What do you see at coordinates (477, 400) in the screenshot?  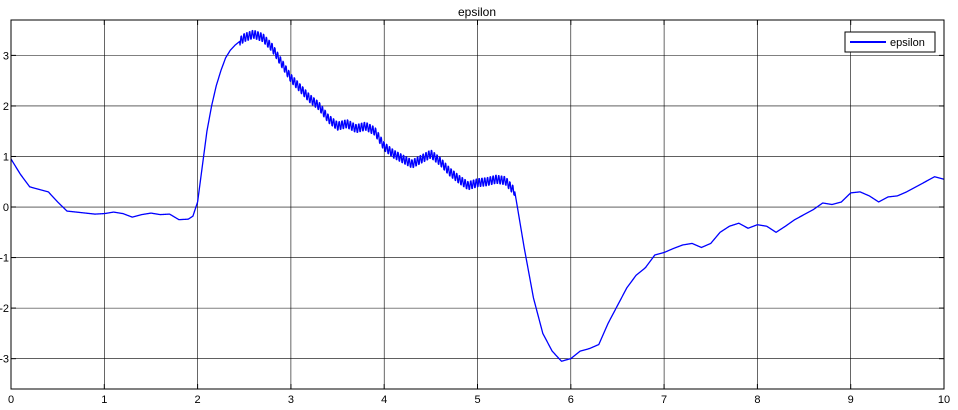 I see `x-tick-label: 5` at bounding box center [477, 400].